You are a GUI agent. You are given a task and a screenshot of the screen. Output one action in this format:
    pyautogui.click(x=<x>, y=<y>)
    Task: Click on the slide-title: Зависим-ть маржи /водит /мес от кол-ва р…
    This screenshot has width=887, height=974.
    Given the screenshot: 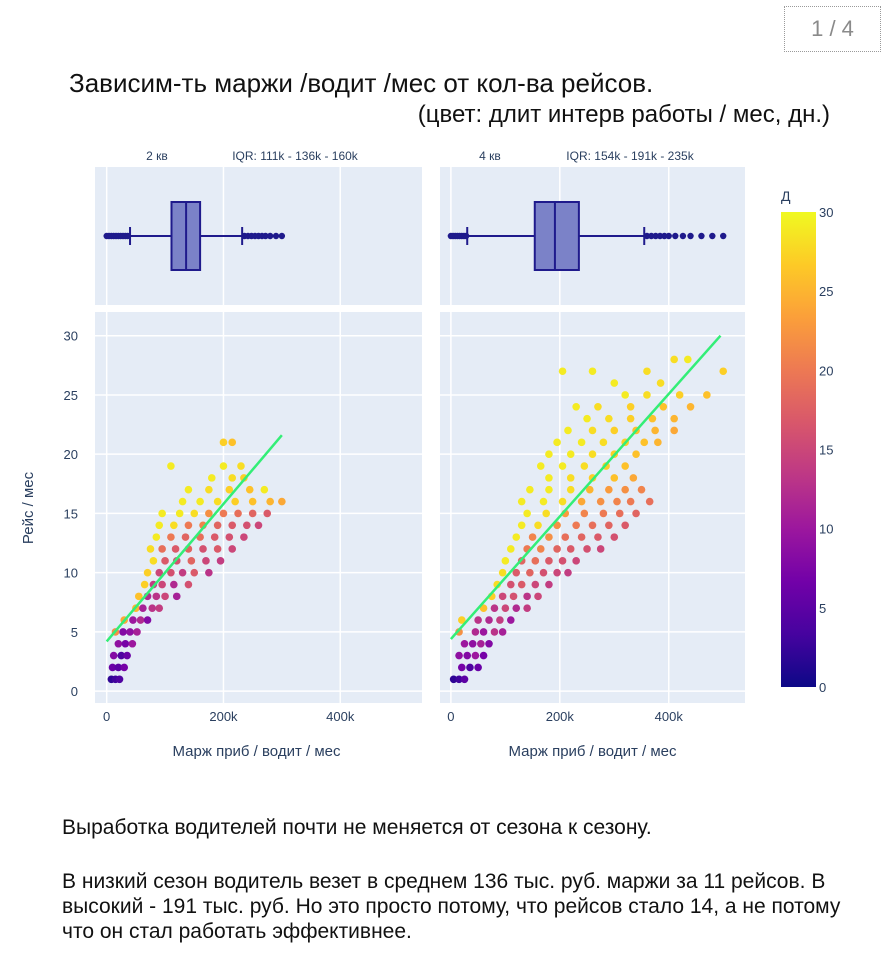 What is the action you would take?
    pyautogui.click(x=361, y=83)
    